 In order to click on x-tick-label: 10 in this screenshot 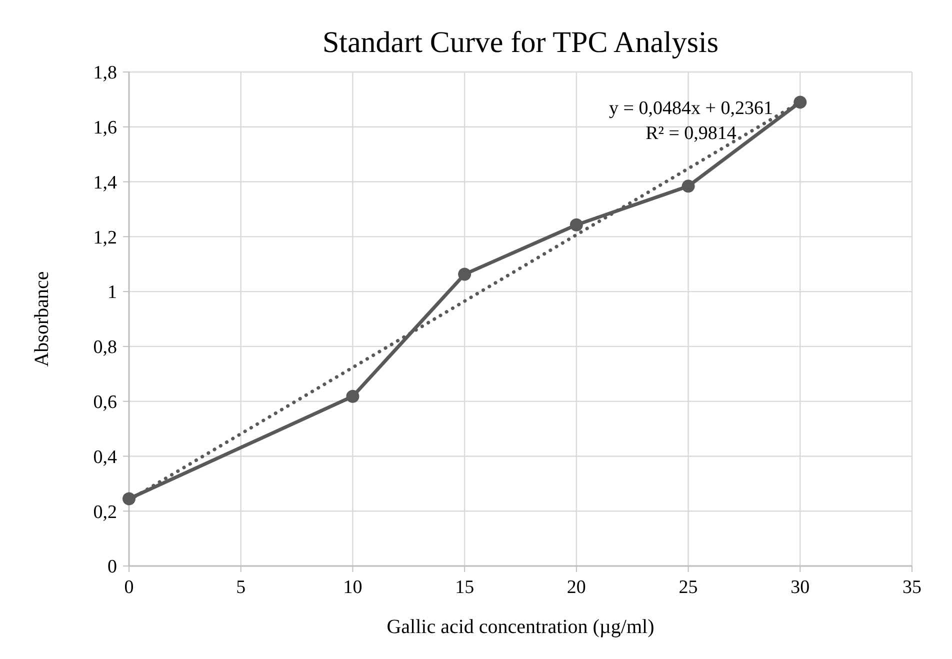, I will do `click(352, 587)`.